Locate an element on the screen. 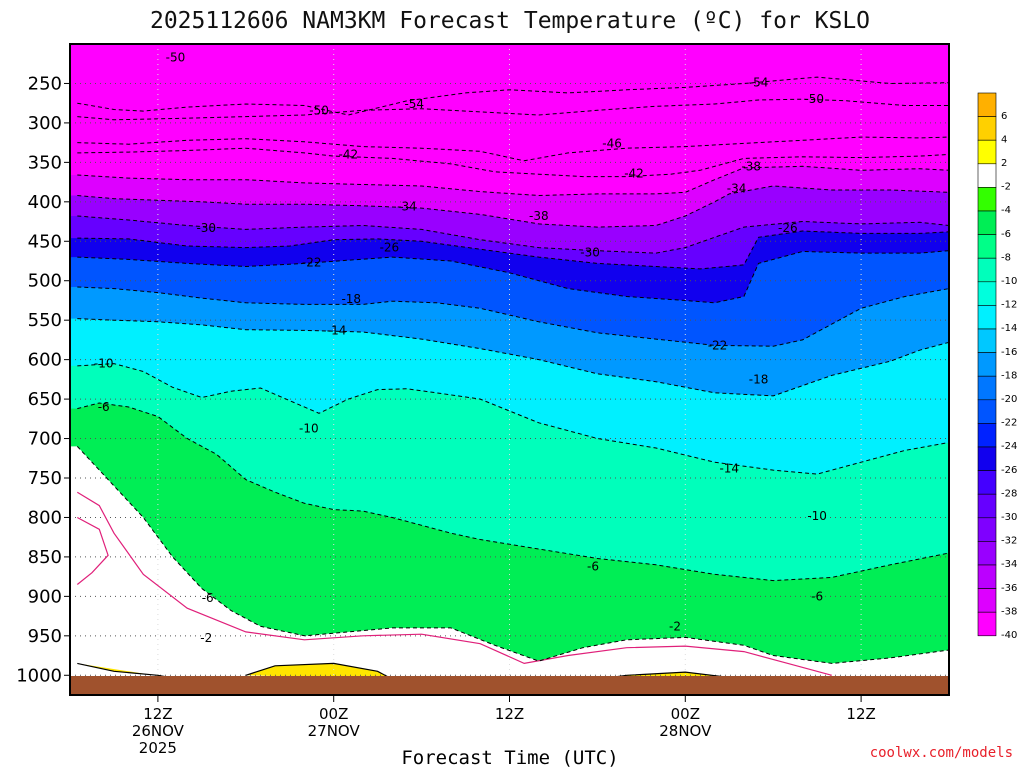 This screenshot has height=768, width=1024. y-tick-label: 700 is located at coordinates (45, 439).